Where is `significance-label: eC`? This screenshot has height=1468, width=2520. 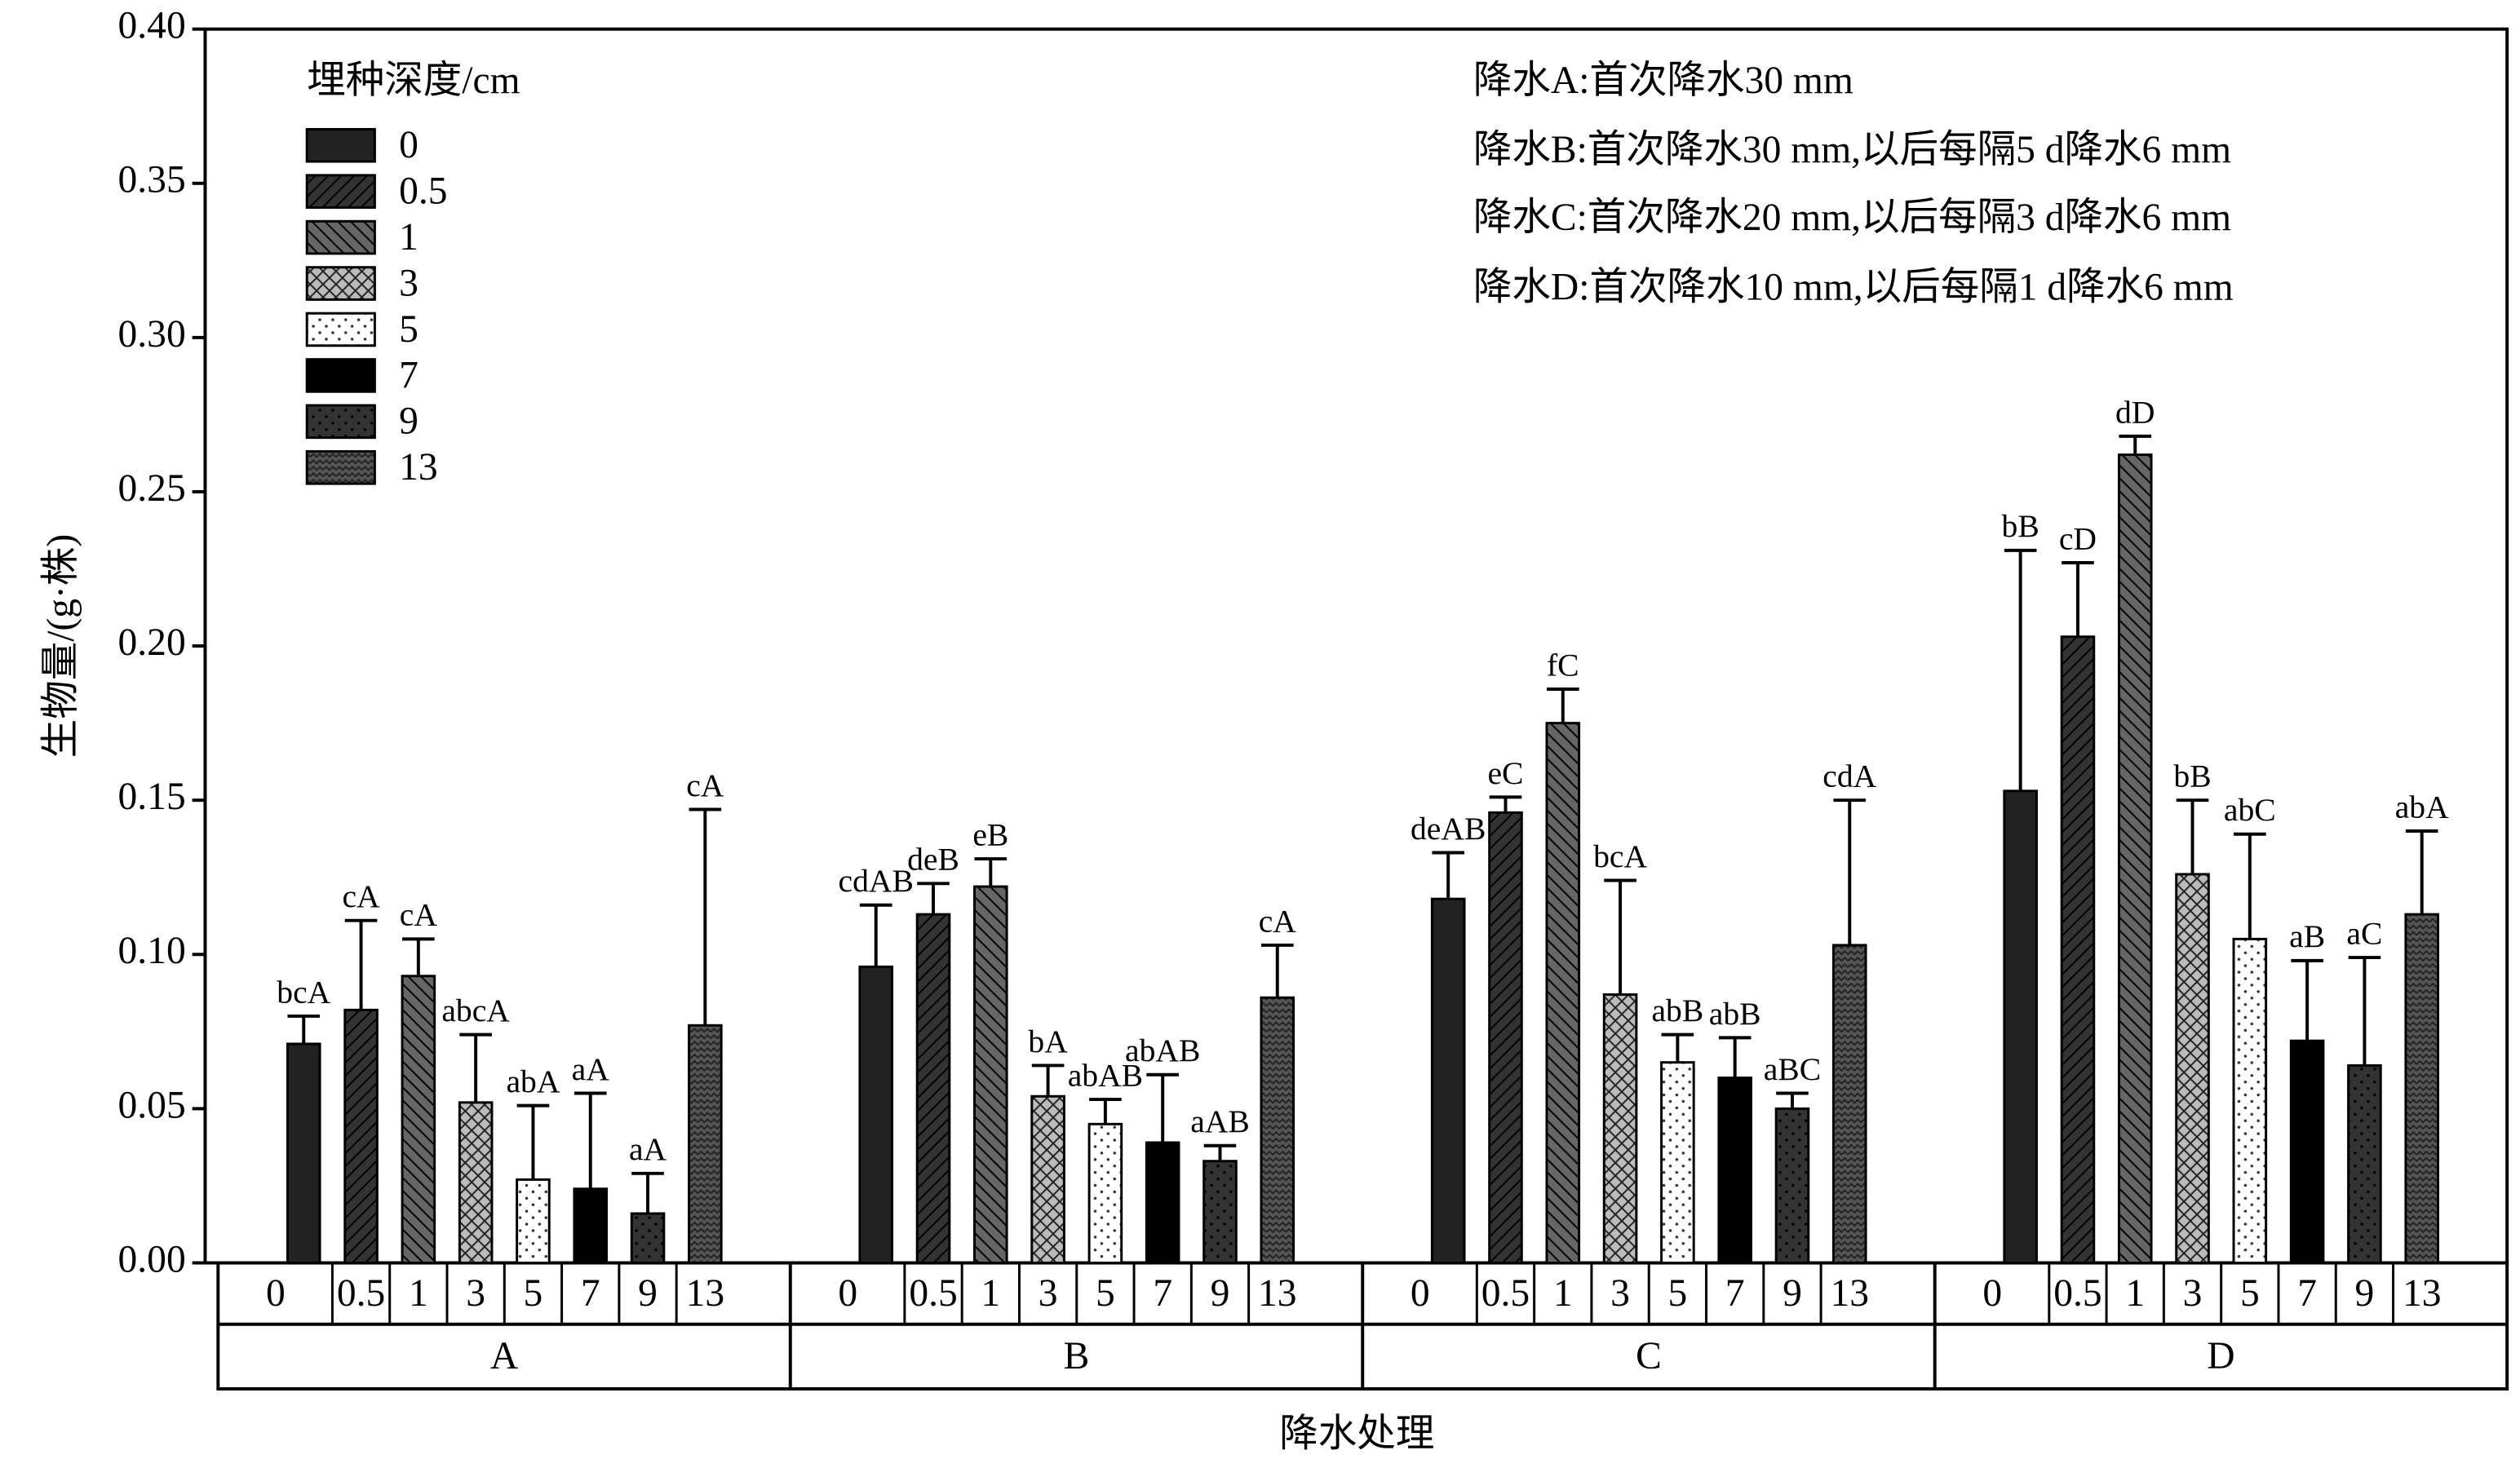
significance-label: eC is located at coordinates (1505, 773).